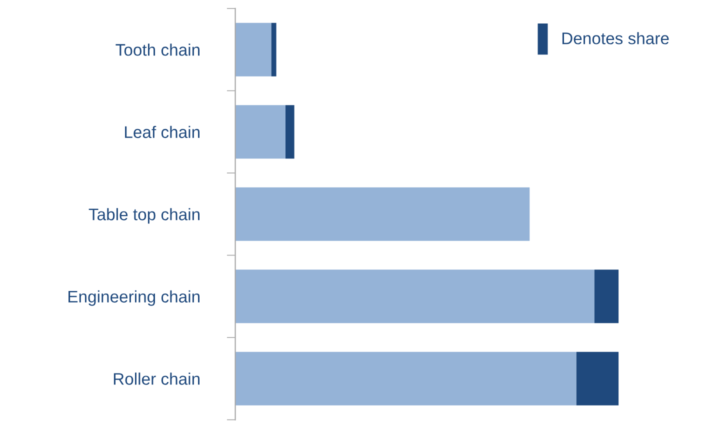  I want to click on y-tick-label: Table top chain, so click(144, 216).